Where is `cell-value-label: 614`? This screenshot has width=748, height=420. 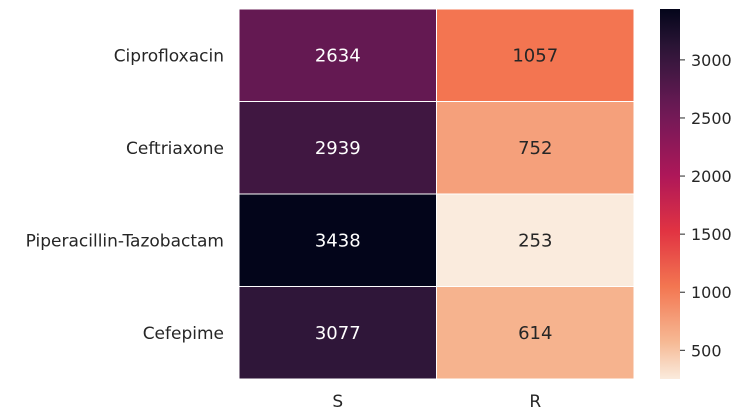
cell-value-label: 614 is located at coordinates (535, 333).